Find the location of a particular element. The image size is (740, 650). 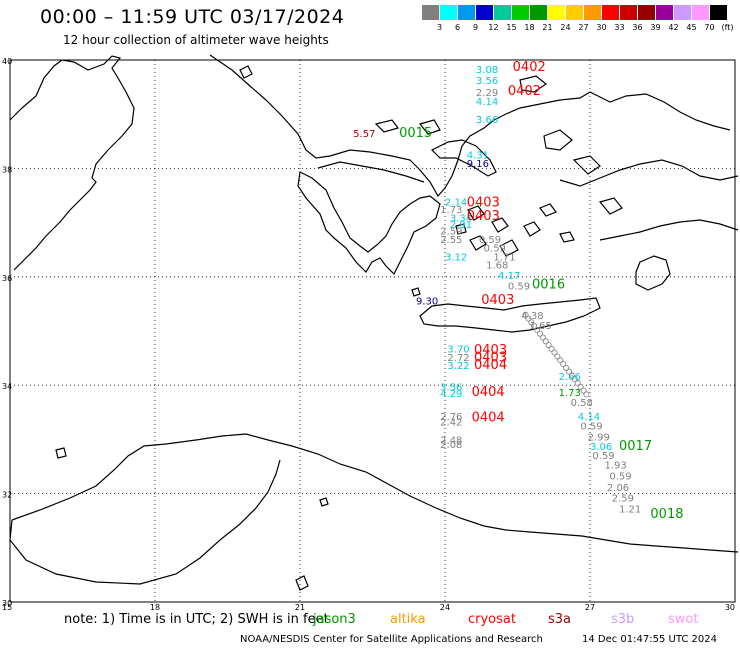

wave-height-label: 4.38 is located at coordinates (532, 316).